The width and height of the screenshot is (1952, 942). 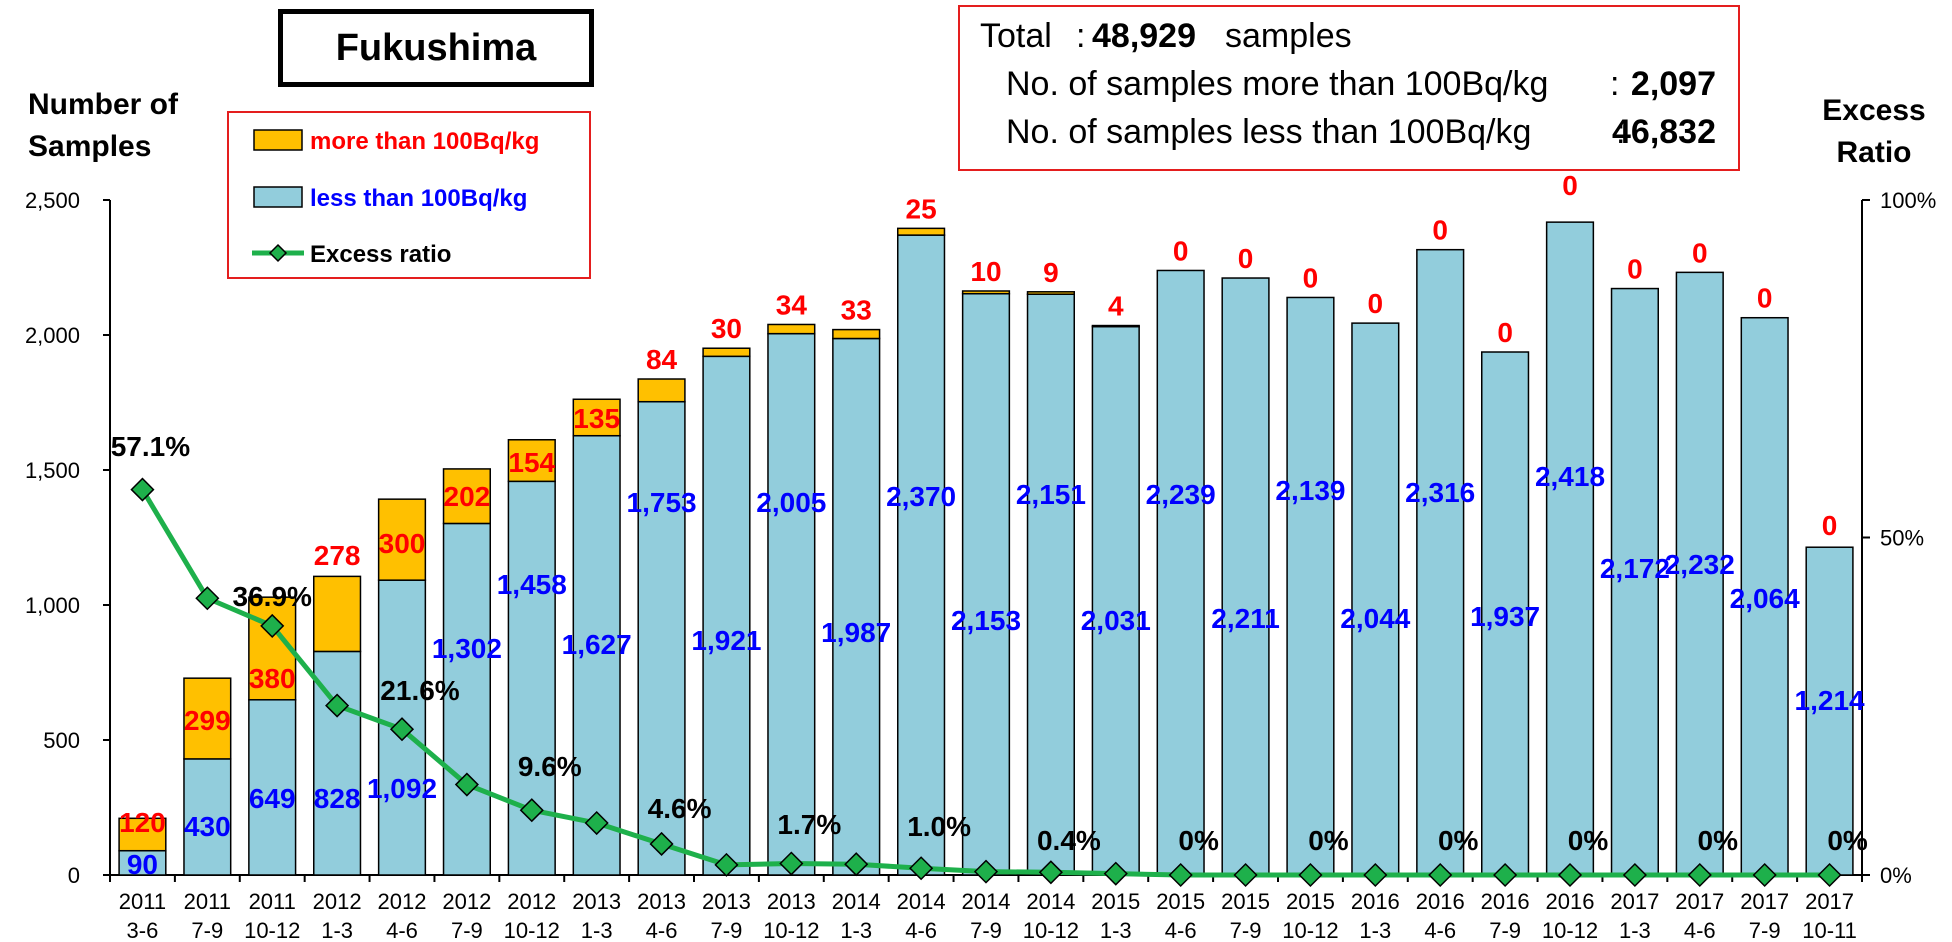 I want to click on label-more-than-100: 34, so click(x=792, y=304).